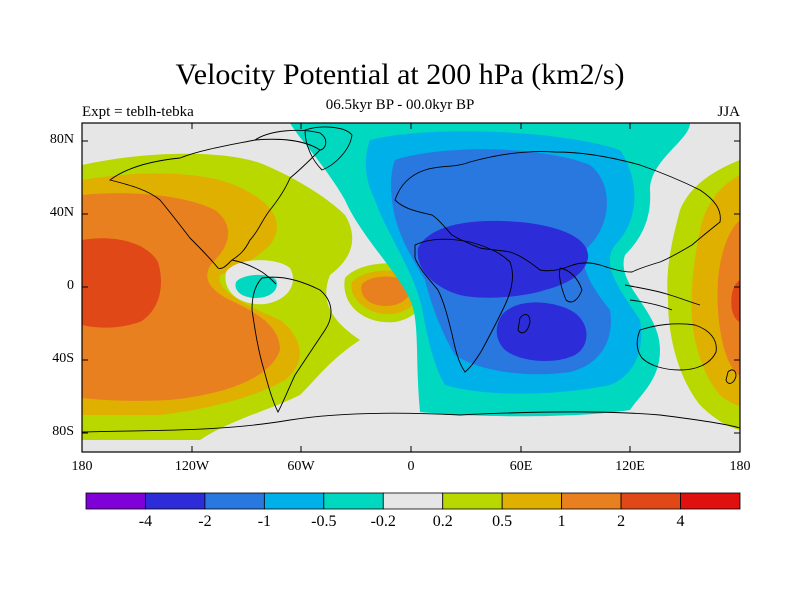  Describe the element at coordinates (70, 285) in the screenshot. I see `y-tick-label: 0` at that location.